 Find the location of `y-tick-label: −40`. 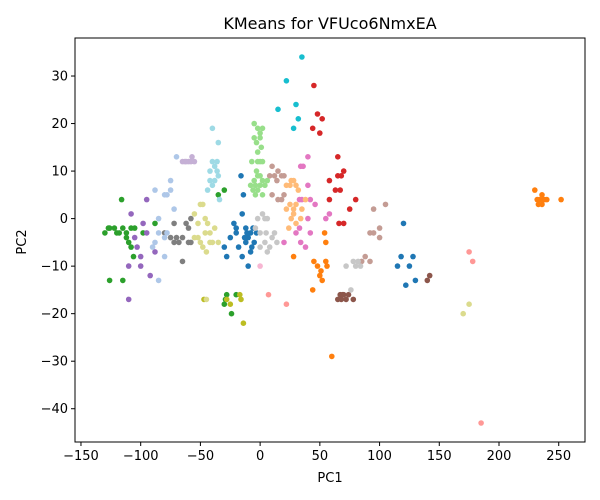

y-tick-label: −40 is located at coordinates (54, 409).